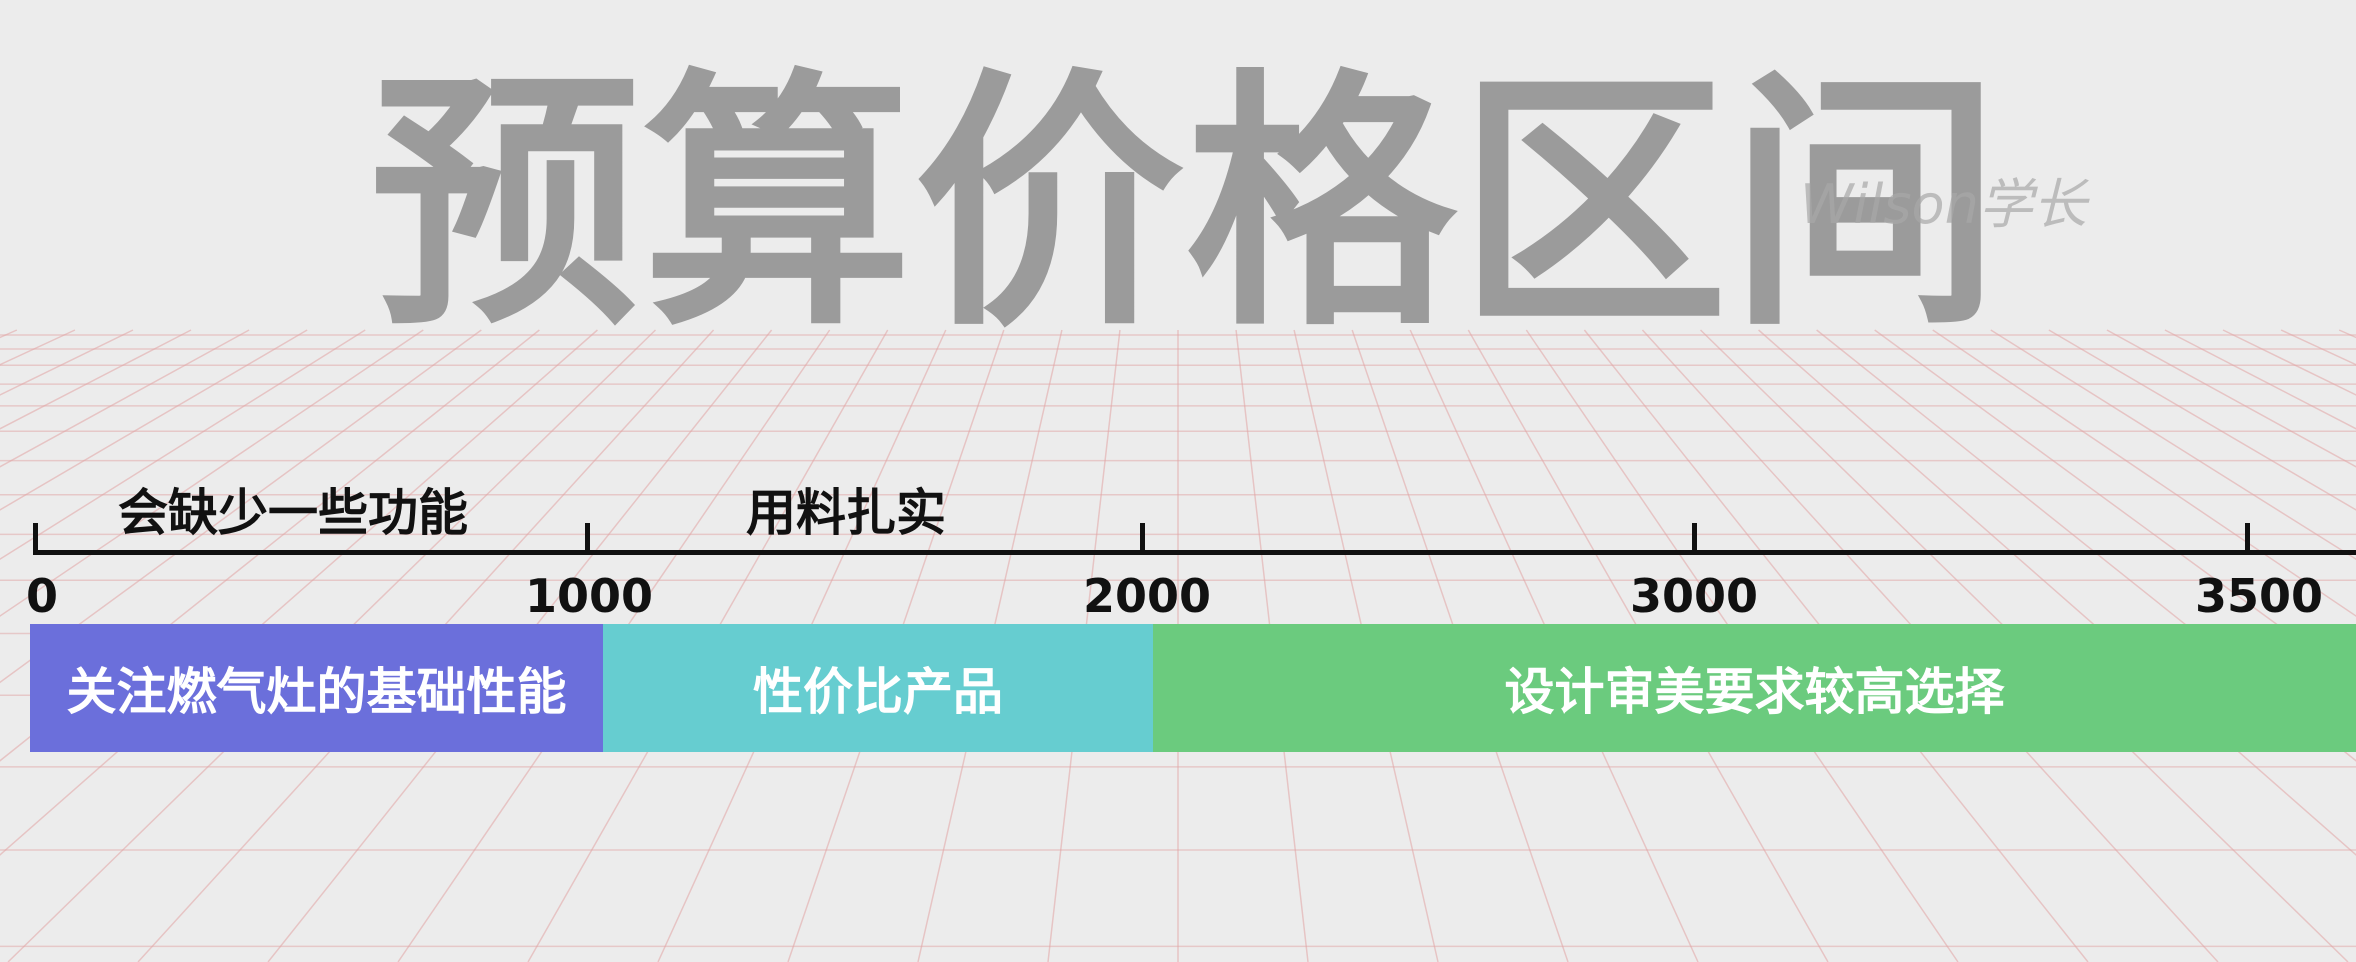  I want to click on tick-label-3000: 3000, so click(1694, 596).